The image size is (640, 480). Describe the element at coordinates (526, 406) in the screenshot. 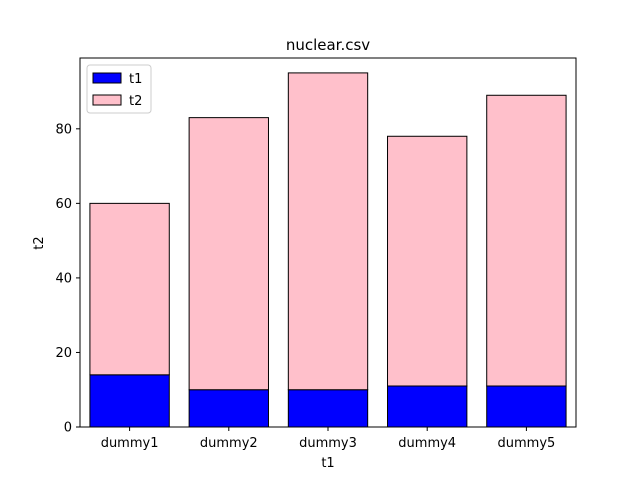

I see `bar-t1-dummy5` at that location.